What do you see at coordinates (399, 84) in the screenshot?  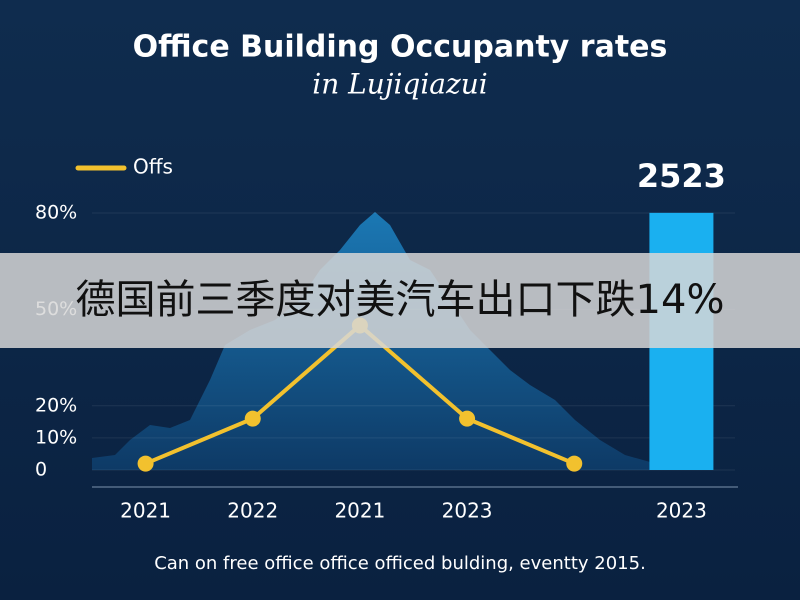 I see `chart-subtitle: in Lujiqiazui` at bounding box center [399, 84].